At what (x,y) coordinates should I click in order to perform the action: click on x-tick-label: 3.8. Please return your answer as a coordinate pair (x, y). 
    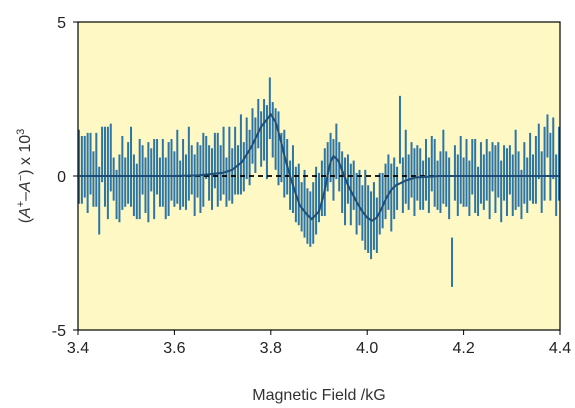
    Looking at the image, I should click on (271, 348).